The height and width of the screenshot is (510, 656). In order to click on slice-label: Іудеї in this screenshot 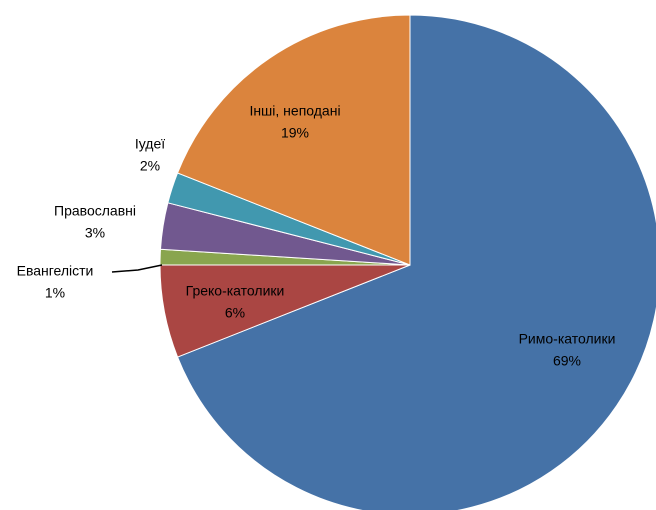, I will do `click(150, 144)`.